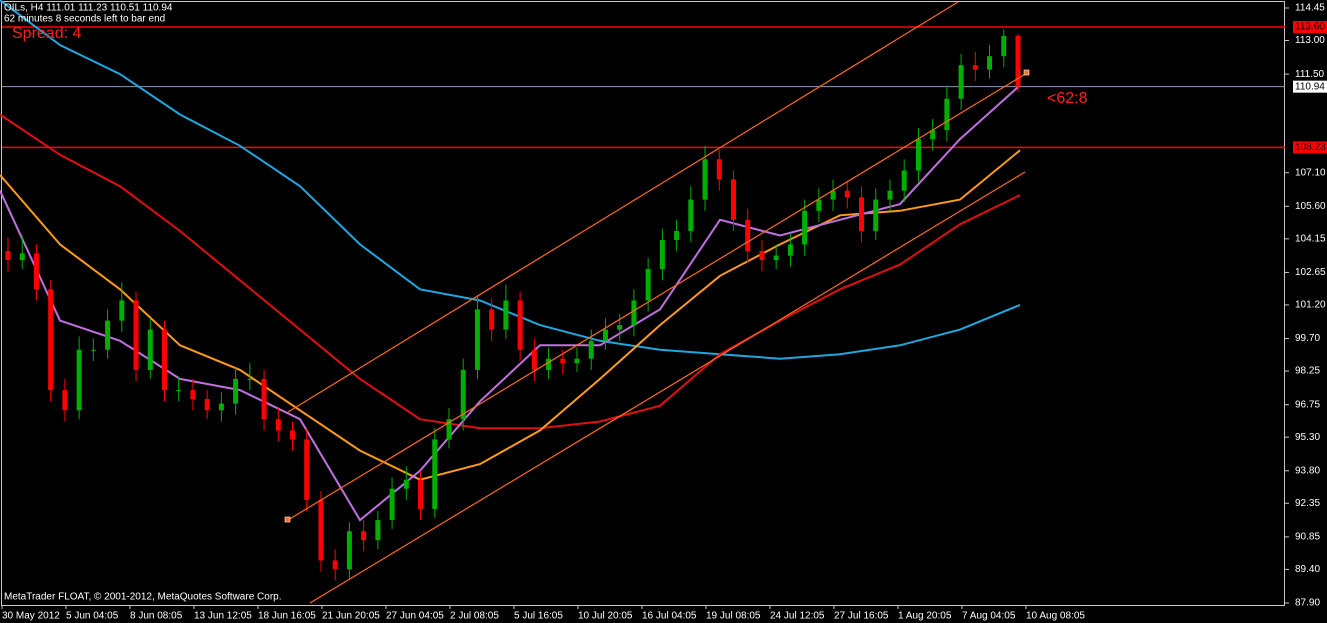 The height and width of the screenshot is (623, 1327). I want to click on level-tag-label: 108.23, so click(1310, 147).